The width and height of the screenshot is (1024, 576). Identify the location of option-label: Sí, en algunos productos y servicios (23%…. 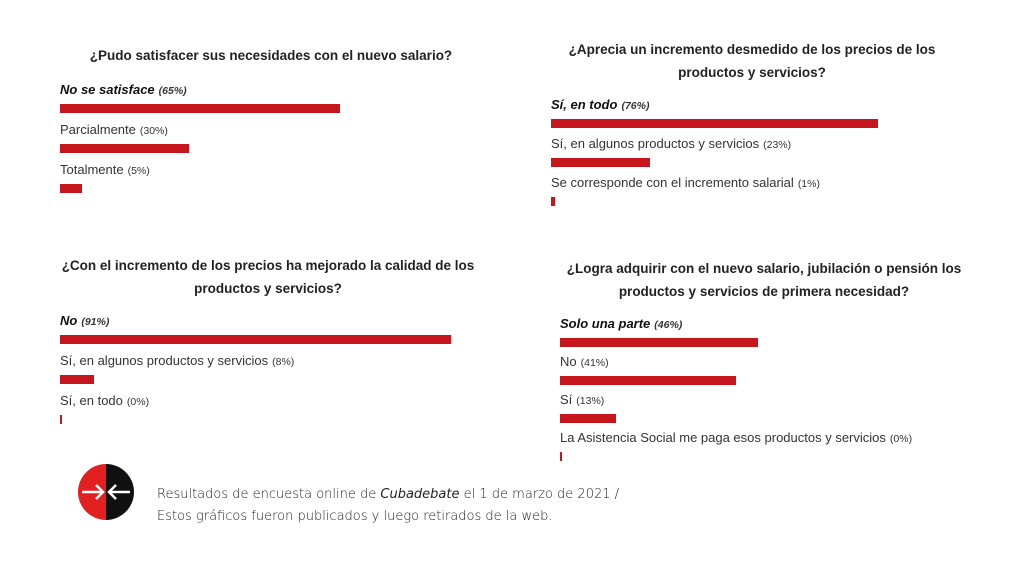
(671, 143).